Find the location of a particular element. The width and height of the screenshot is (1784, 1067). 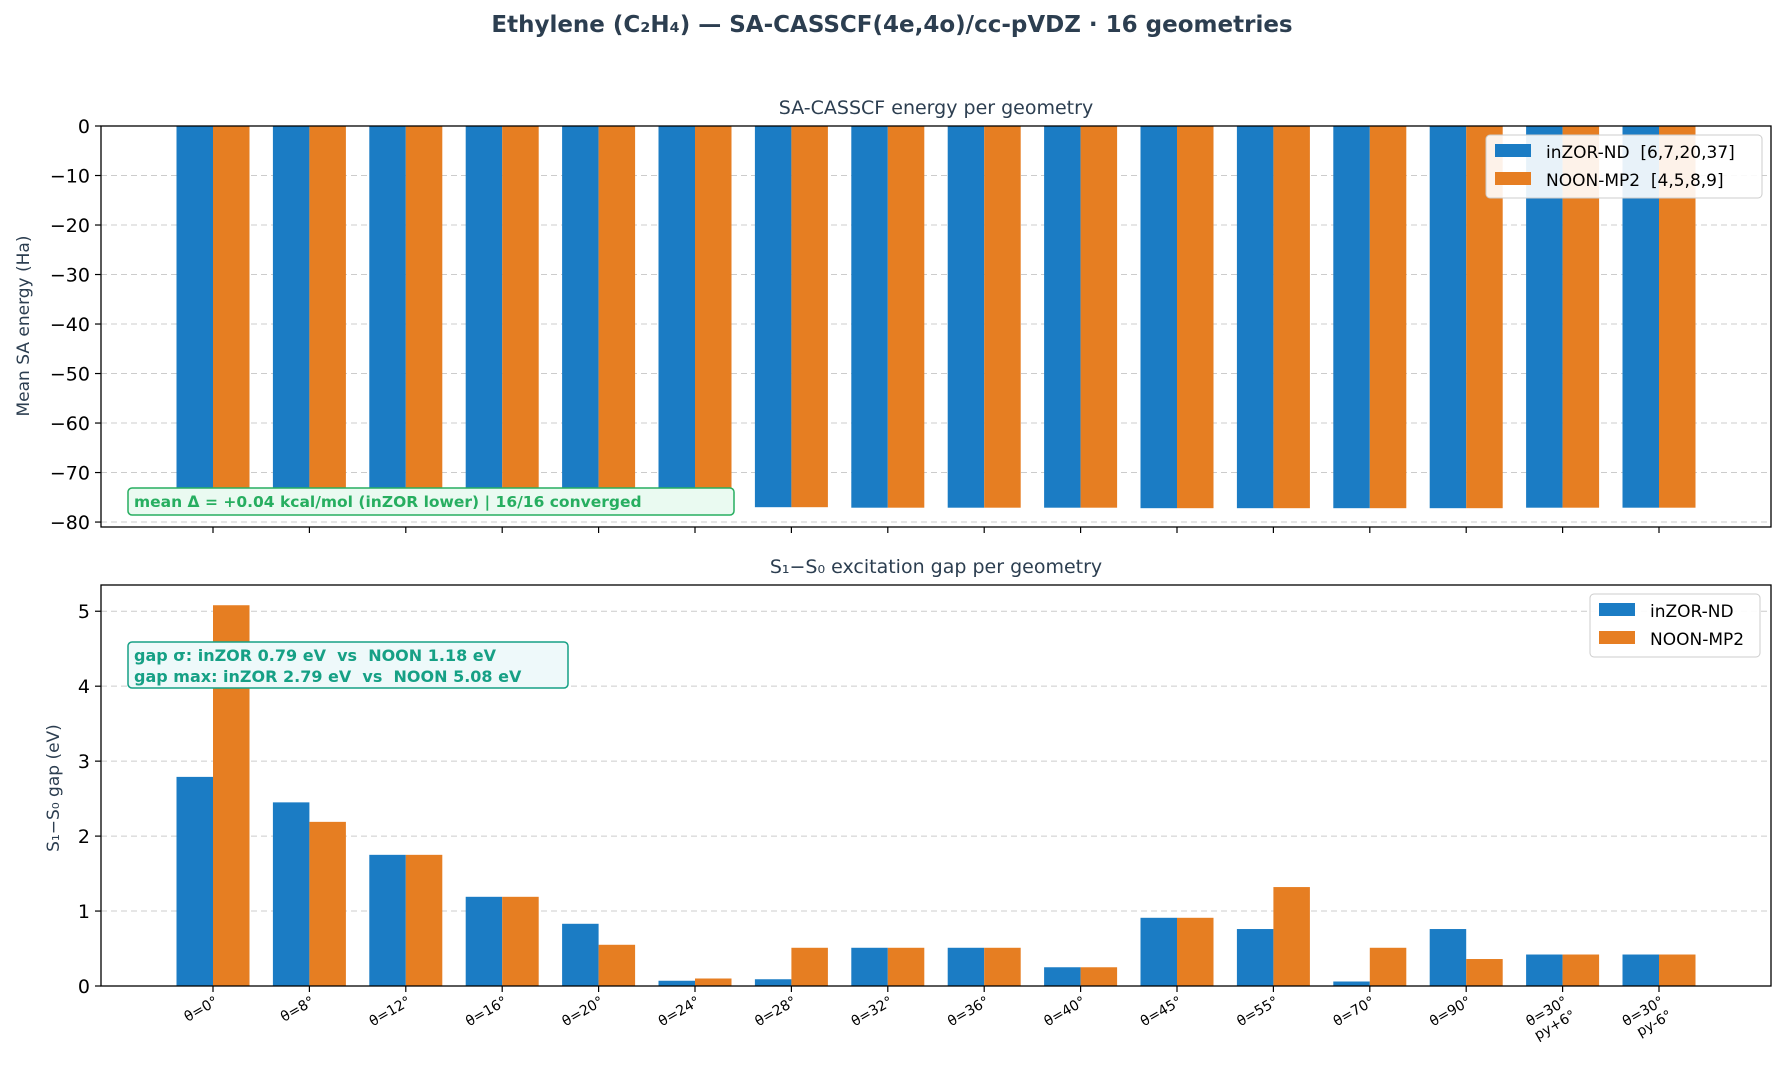

gap-panel-title: S₁−S₀ excitation gap per geometry is located at coordinates (936, 567).